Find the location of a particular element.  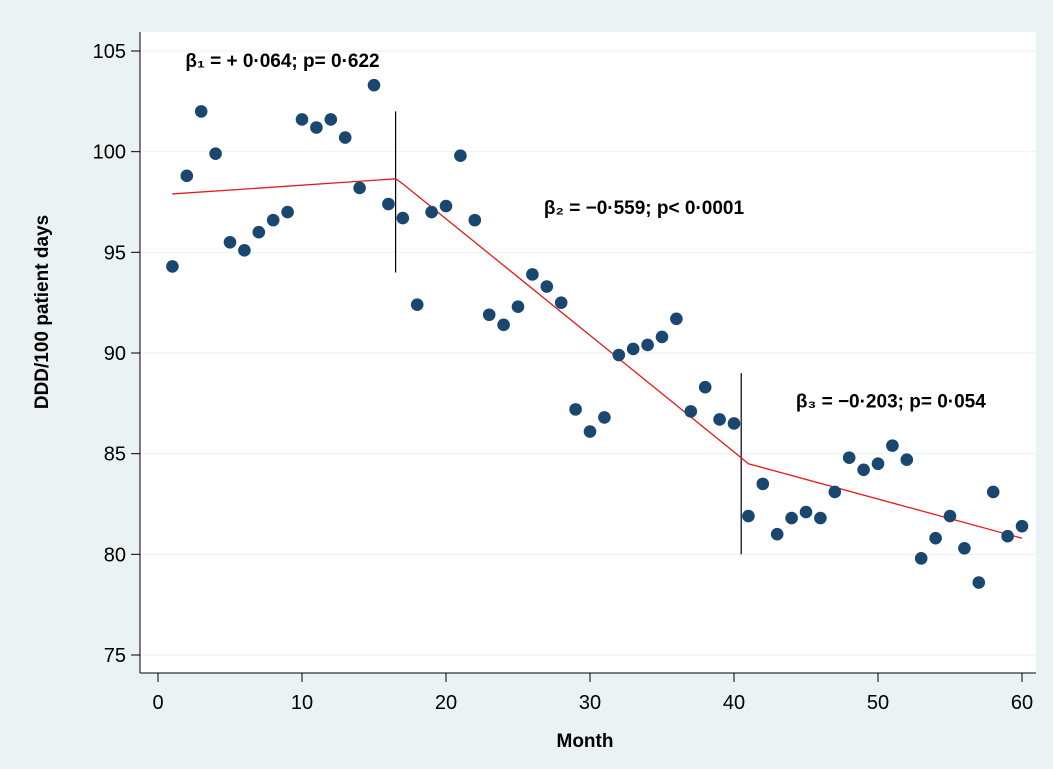

x-tick-label: 0 is located at coordinates (157, 703).